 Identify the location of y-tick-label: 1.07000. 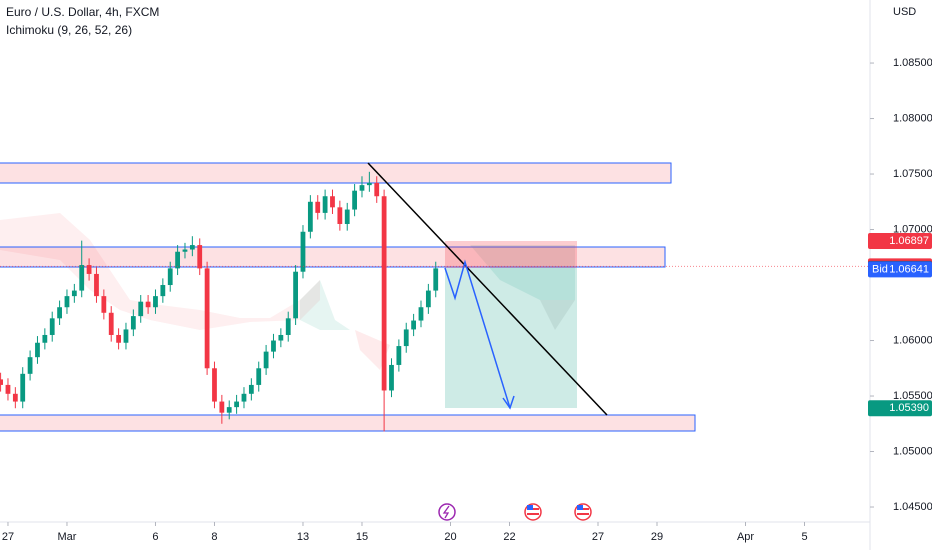
(912, 229).